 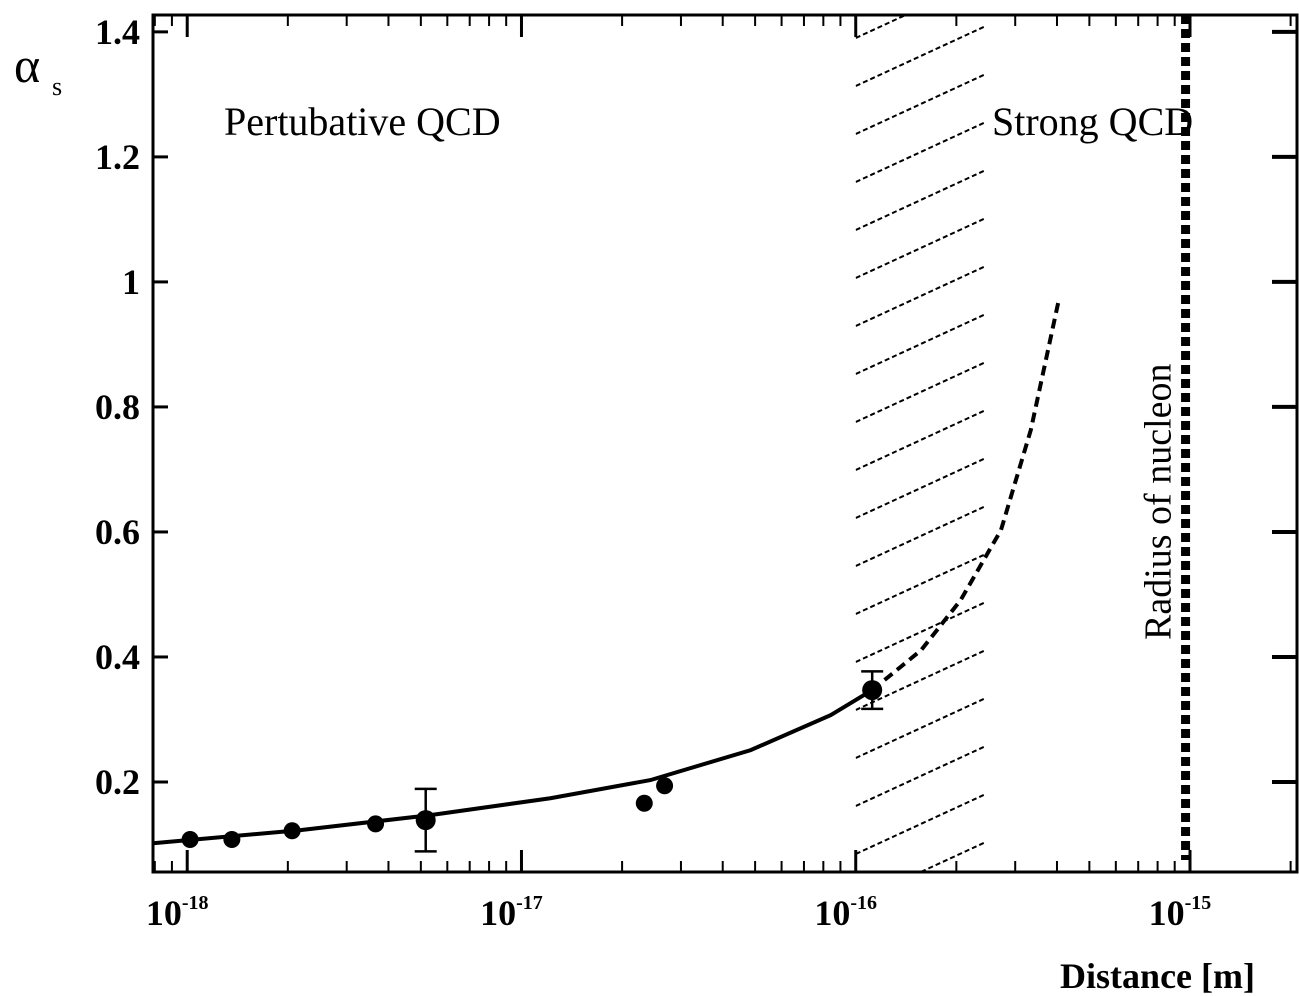 I want to click on x-tick-label: 10-17, so click(x=511, y=912).